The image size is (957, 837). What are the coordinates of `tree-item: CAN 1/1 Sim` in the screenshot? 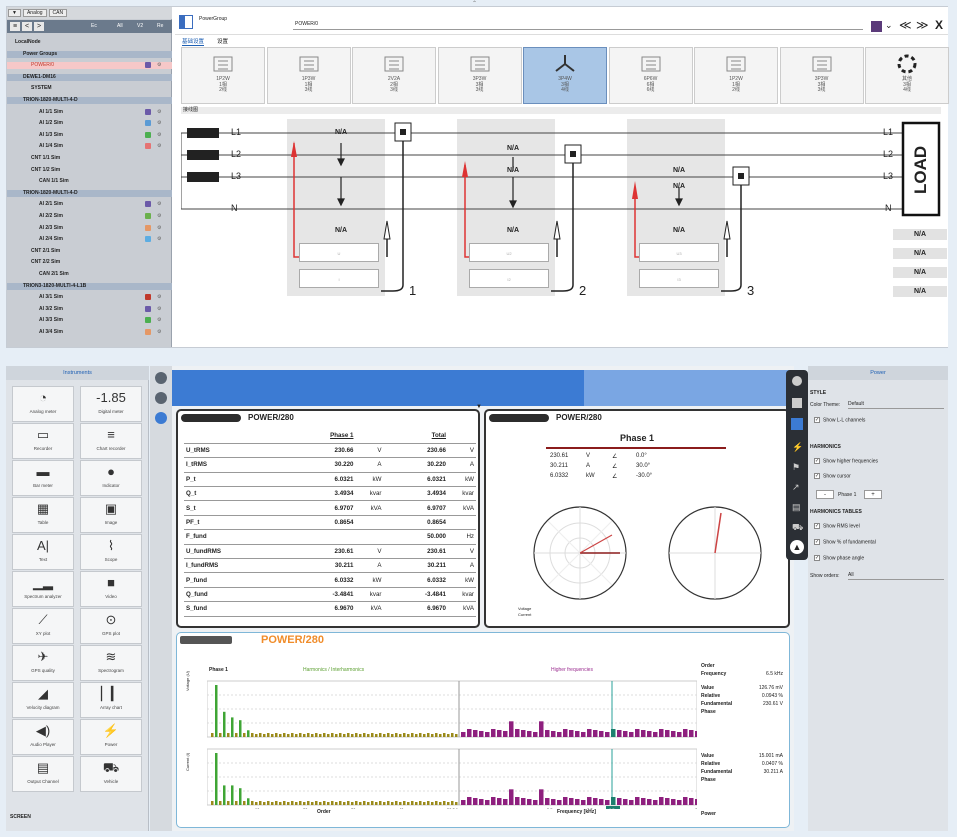 It's located at (89, 181).